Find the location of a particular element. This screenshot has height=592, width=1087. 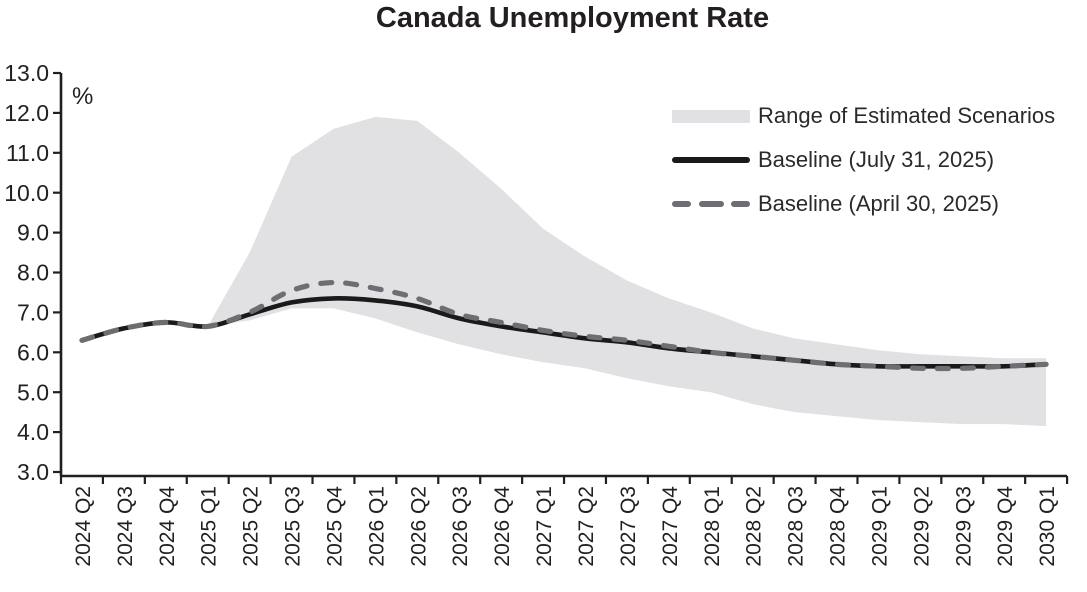

y-tick-label: 13.0 is located at coordinates (26, 73).